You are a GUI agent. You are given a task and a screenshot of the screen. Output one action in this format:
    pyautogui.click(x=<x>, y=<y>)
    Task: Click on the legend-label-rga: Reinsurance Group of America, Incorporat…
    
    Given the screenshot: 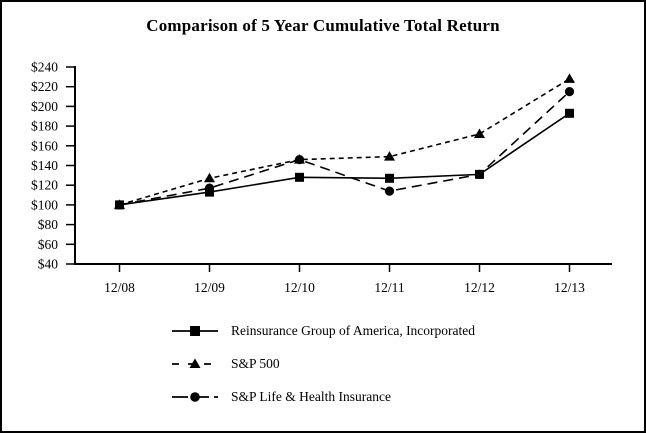 What is the action you would take?
    pyautogui.click(x=353, y=330)
    